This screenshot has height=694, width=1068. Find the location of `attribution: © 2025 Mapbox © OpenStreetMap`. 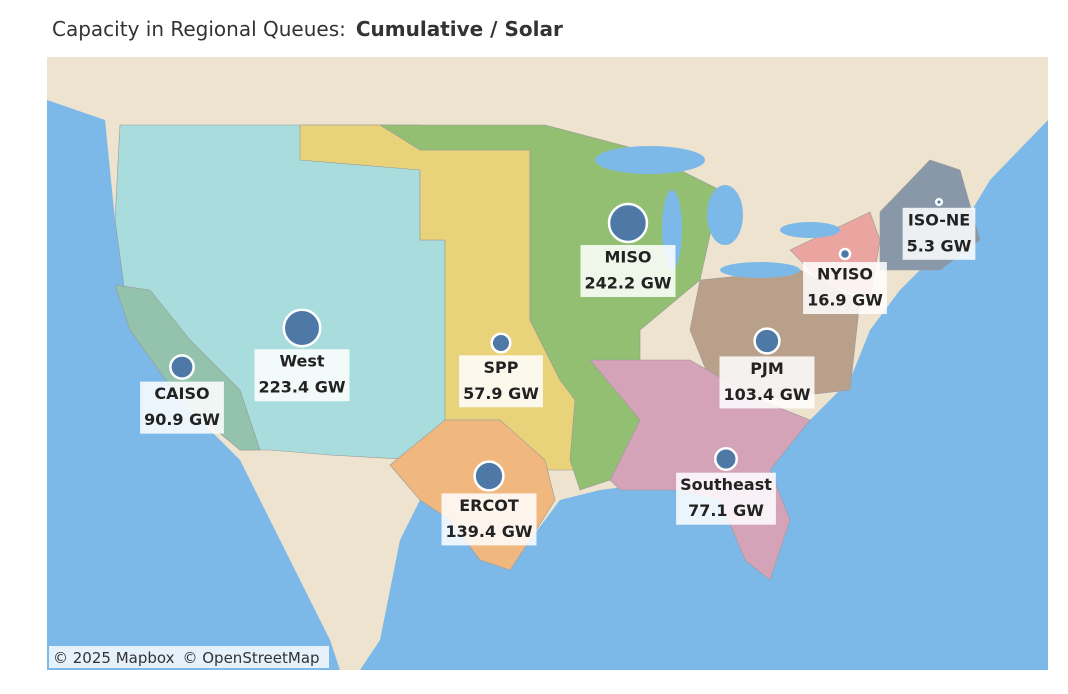

attribution: © 2025 Mapbox © OpenStreetMap is located at coordinates (186, 658).